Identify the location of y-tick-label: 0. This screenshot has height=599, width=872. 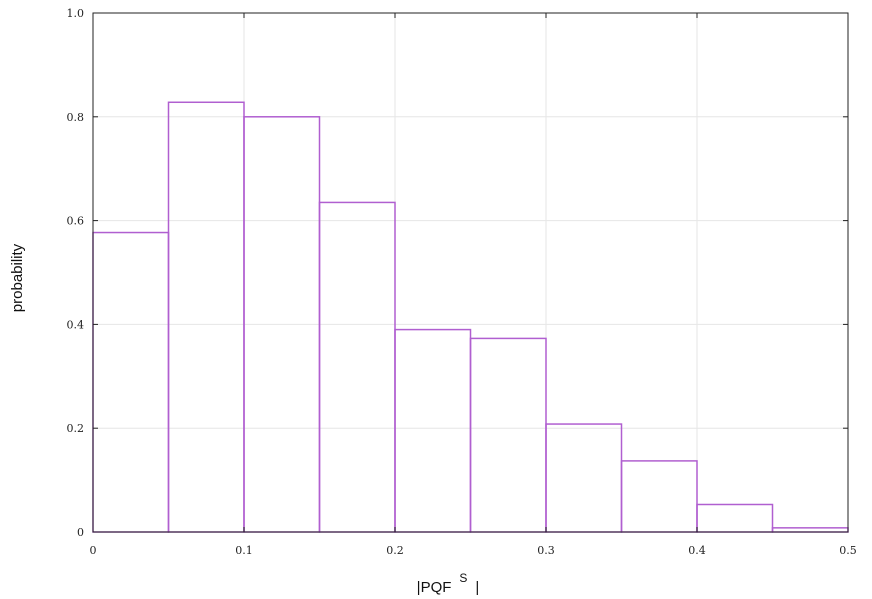
(80, 532).